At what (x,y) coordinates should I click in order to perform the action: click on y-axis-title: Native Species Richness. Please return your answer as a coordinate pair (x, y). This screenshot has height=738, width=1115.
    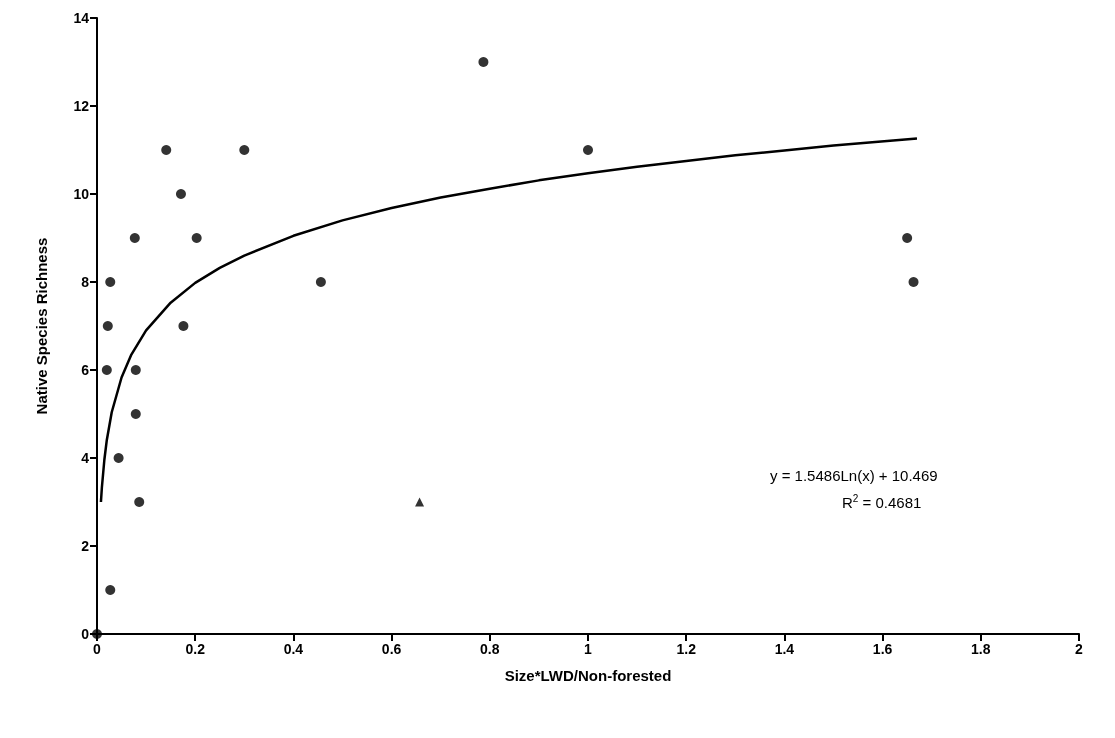
    Looking at the image, I should click on (41, 326).